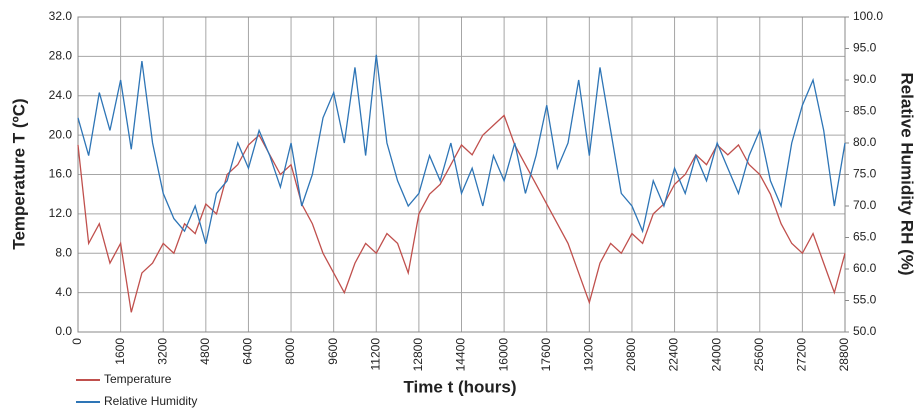  What do you see at coordinates (77, 341) in the screenshot?
I see `x-tick-label: 0` at bounding box center [77, 341].